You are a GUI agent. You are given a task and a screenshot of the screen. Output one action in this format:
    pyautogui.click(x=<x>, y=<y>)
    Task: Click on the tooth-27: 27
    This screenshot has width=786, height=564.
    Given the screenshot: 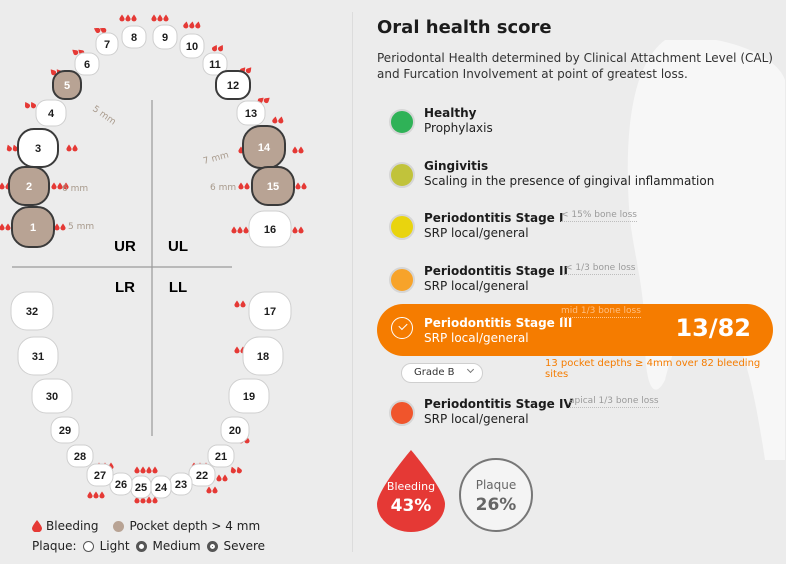 What is the action you would take?
    pyautogui.click(x=100, y=475)
    